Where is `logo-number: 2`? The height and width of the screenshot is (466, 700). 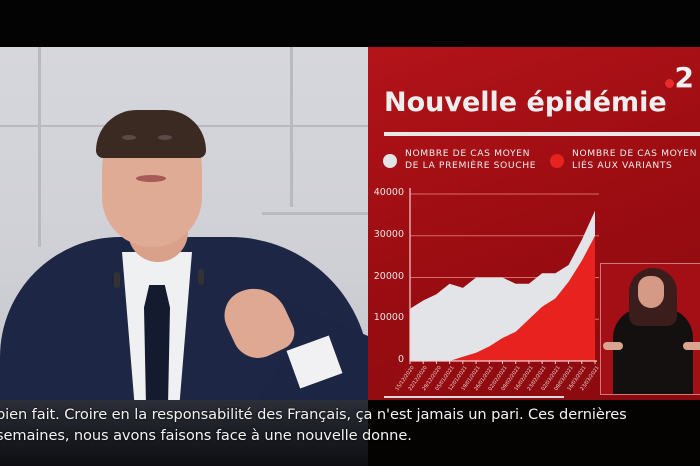 logo-number: 2 is located at coordinates (684, 77).